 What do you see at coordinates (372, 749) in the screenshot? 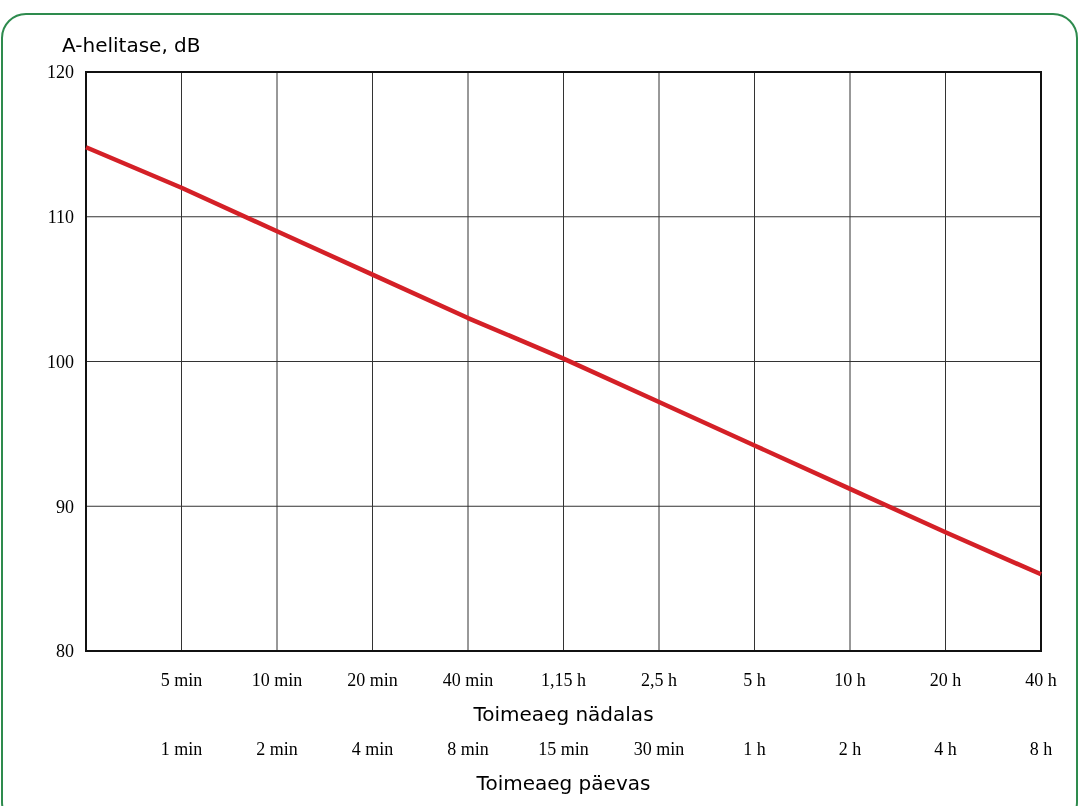
I see `text: 4 min` at bounding box center [372, 749].